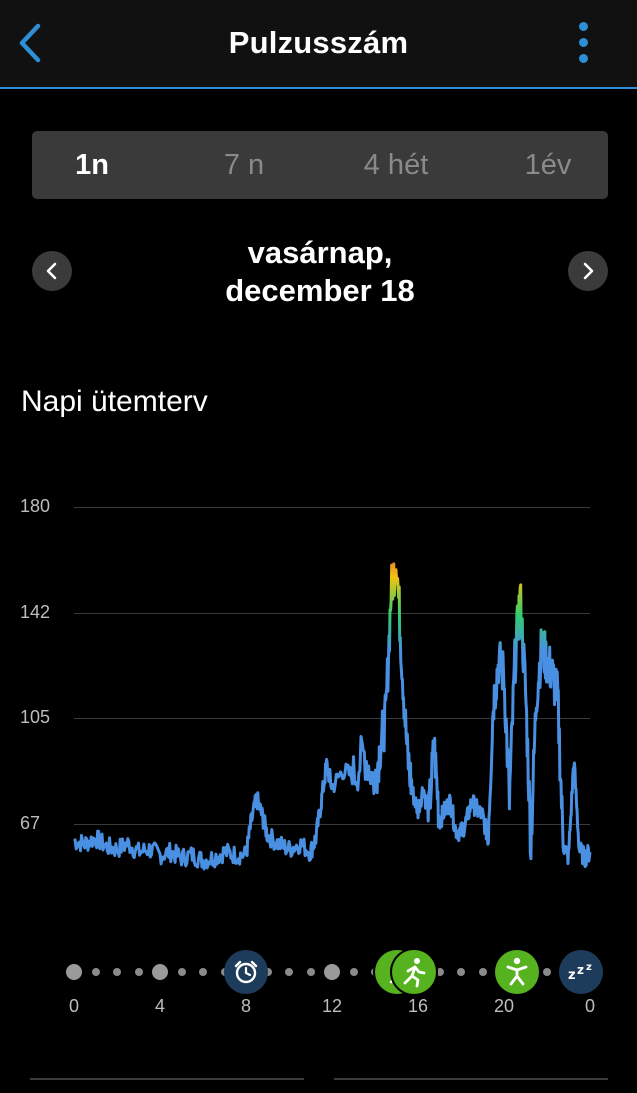 This screenshot has width=637, height=1093. I want to click on y-tick-label: 105, so click(35, 717).